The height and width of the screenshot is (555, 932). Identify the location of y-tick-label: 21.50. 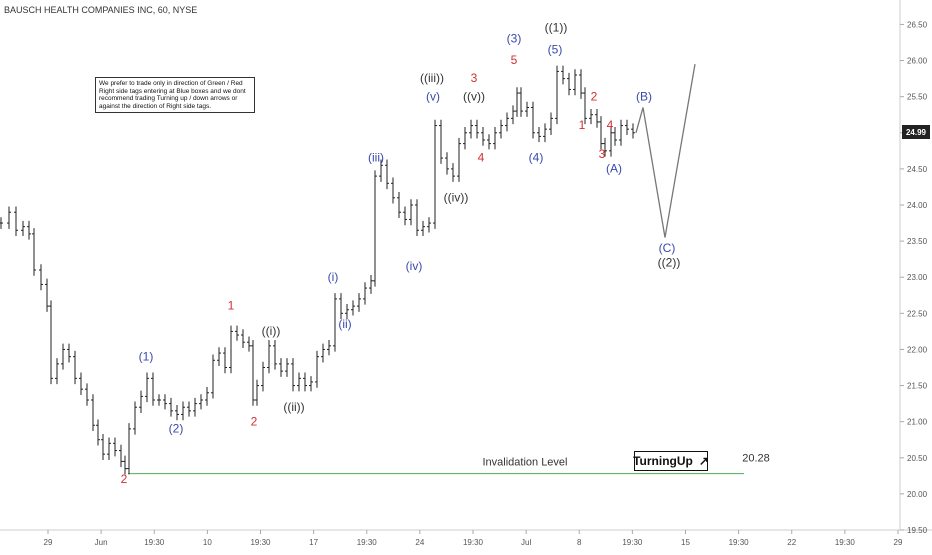
(917, 386).